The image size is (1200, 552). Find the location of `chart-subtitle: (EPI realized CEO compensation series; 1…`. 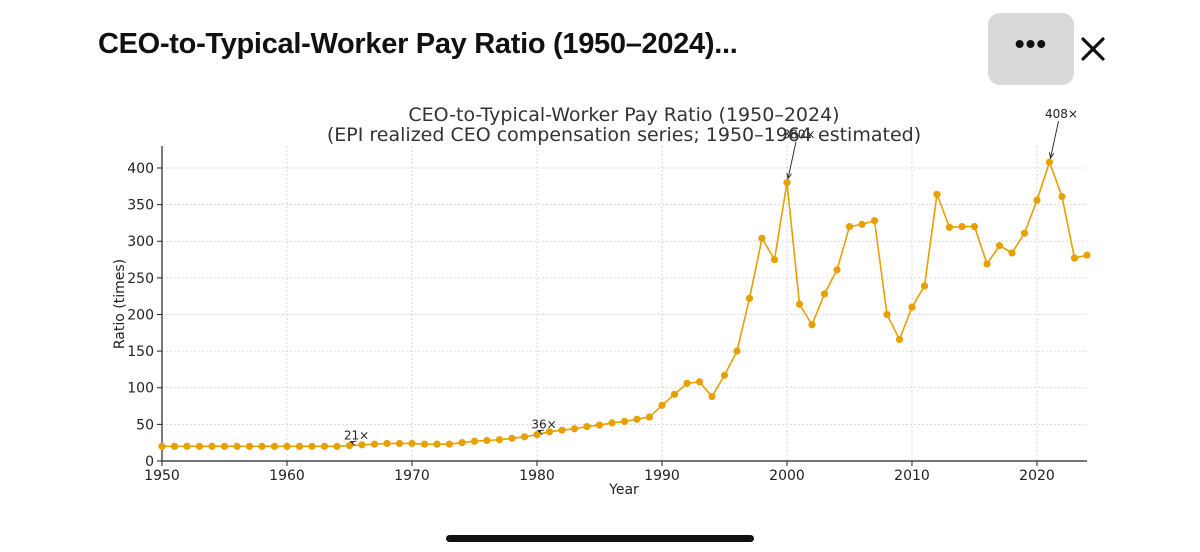

chart-subtitle: (EPI realized CEO compensation series; 1… is located at coordinates (624, 135).